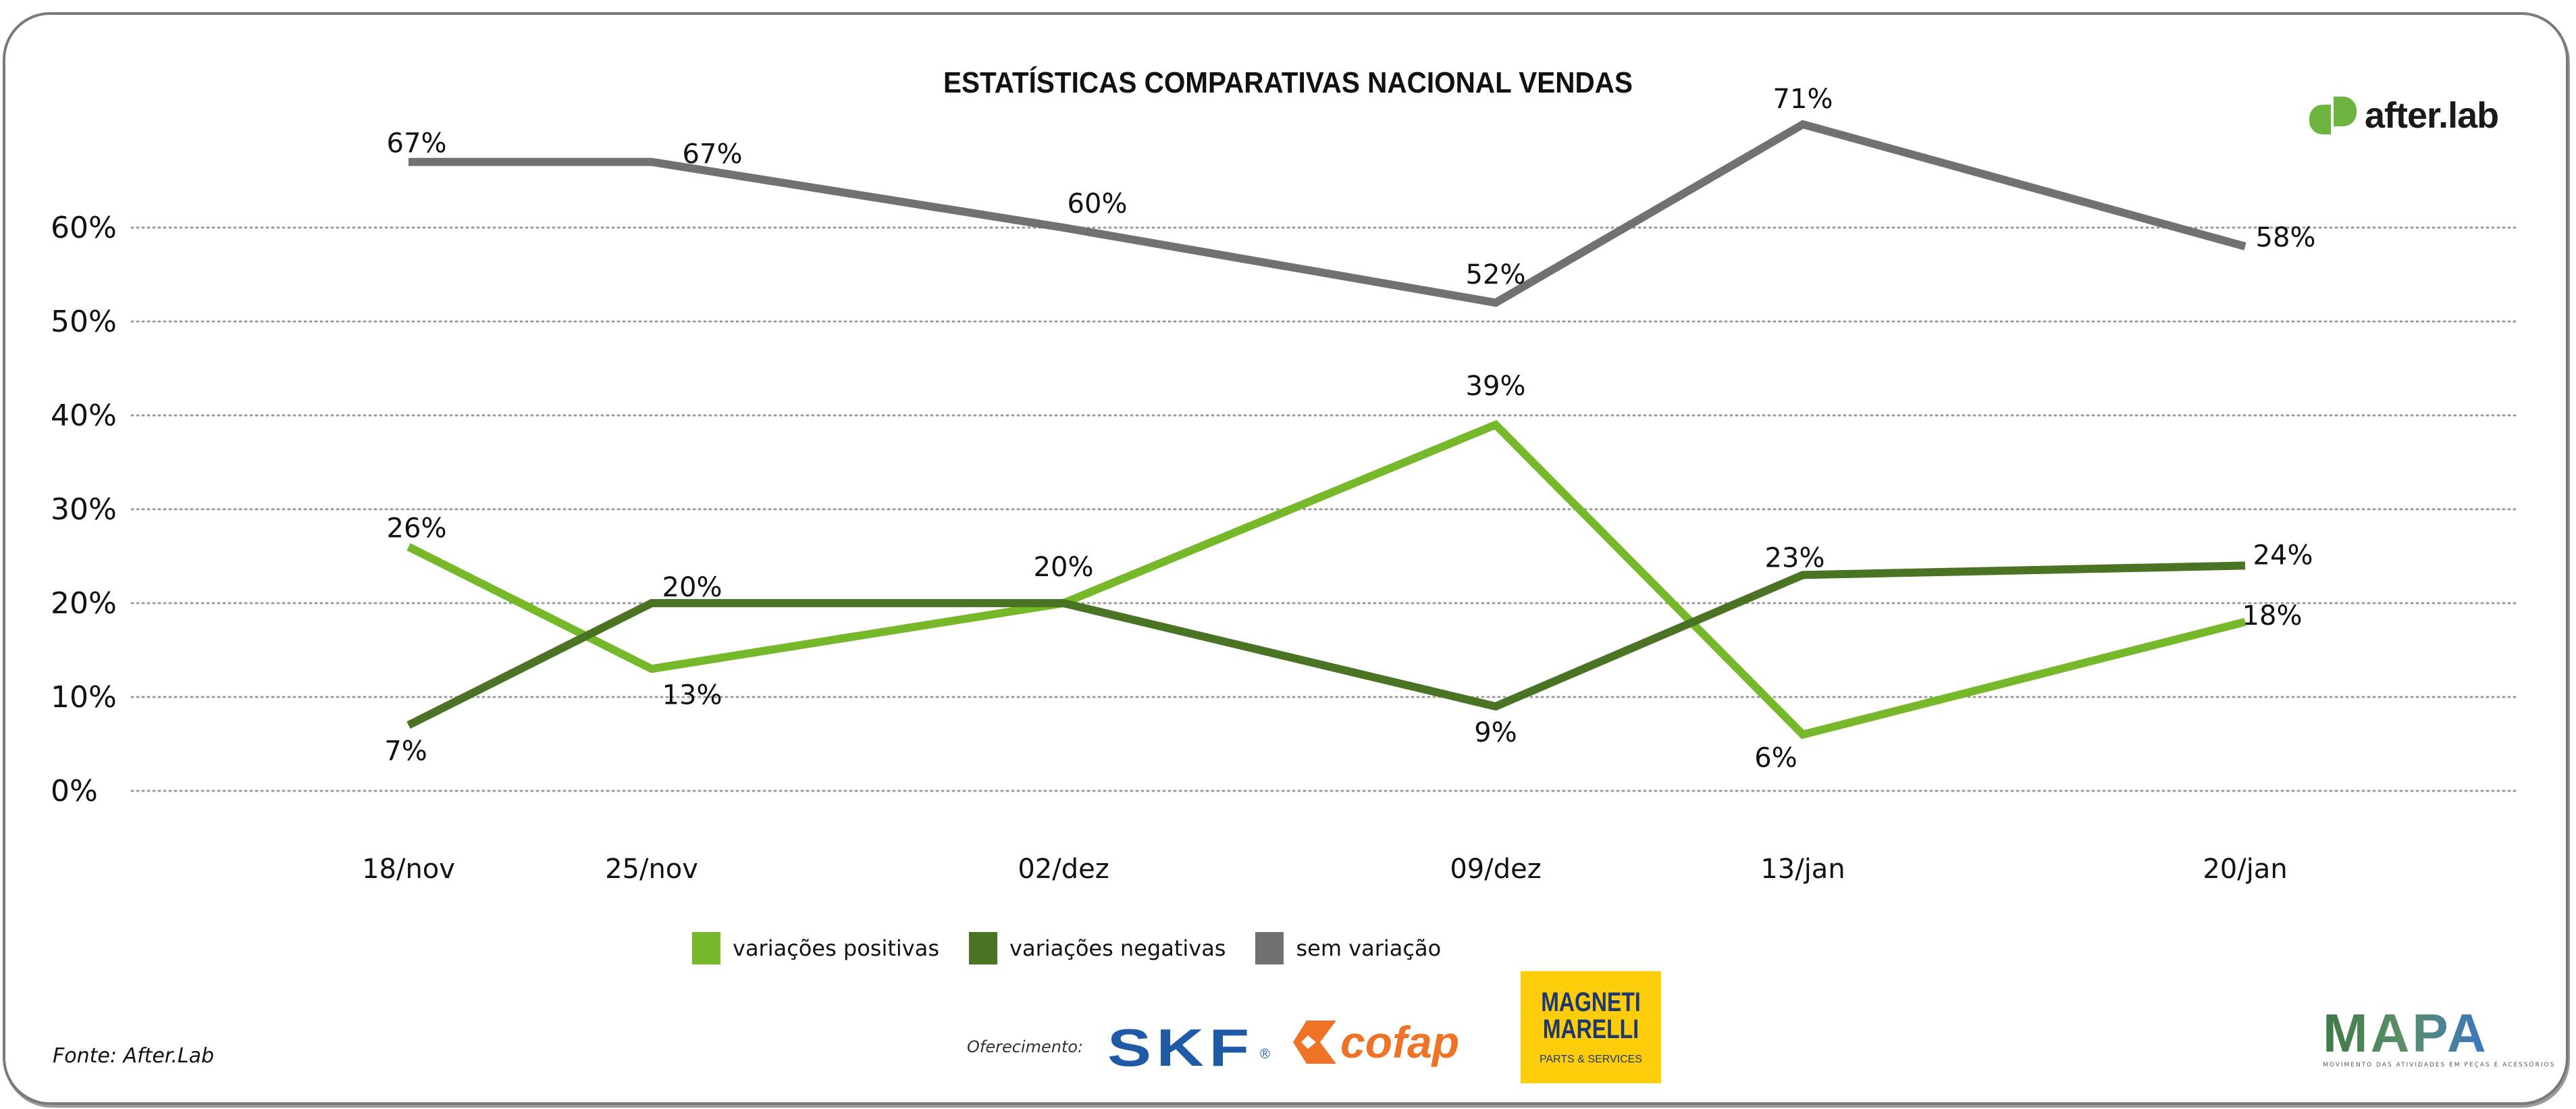 The width and height of the screenshot is (2576, 1109). I want to click on data-label: 26%, so click(417, 528).